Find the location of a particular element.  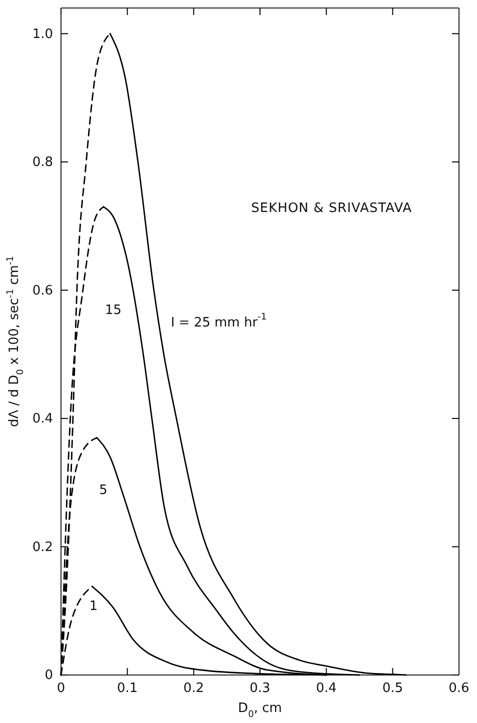

series-label: 15 is located at coordinates (113, 310).